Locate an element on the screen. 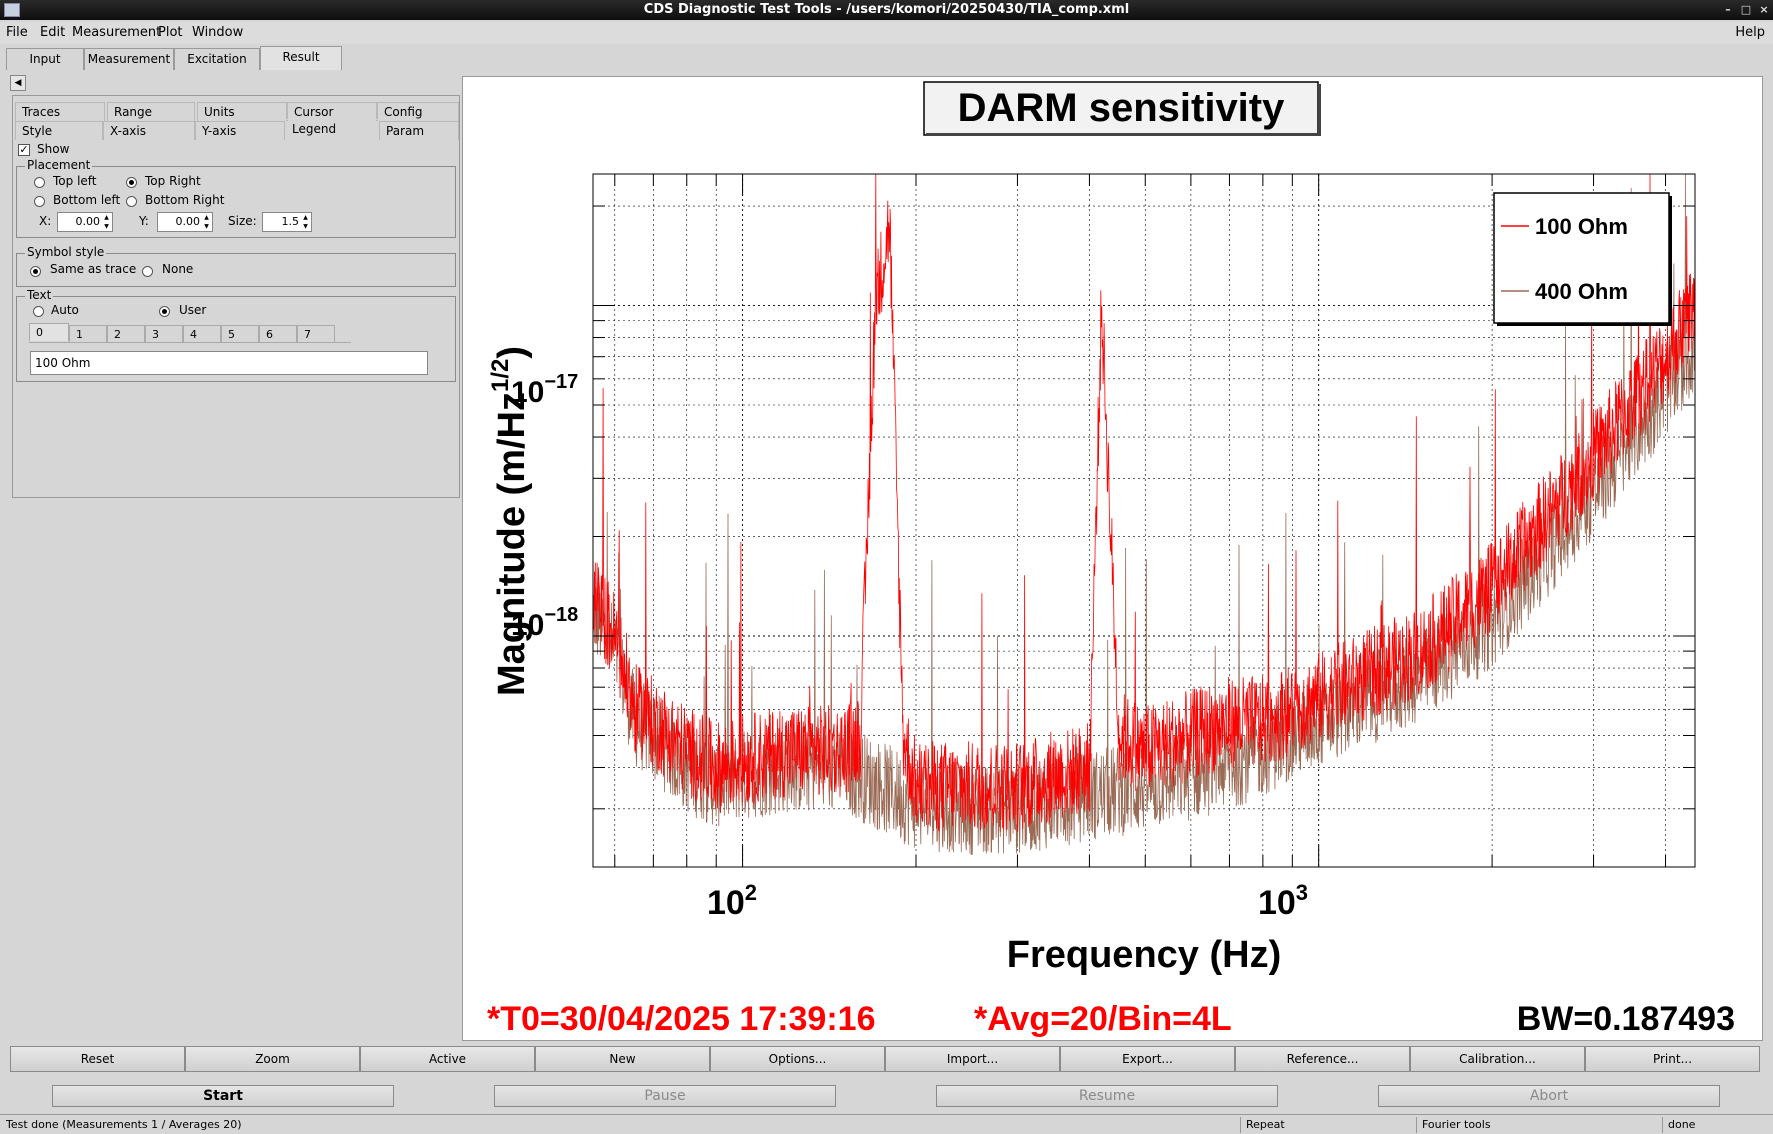 This screenshot has height=1134, width=1773. tab-input: Input is located at coordinates (45, 59).